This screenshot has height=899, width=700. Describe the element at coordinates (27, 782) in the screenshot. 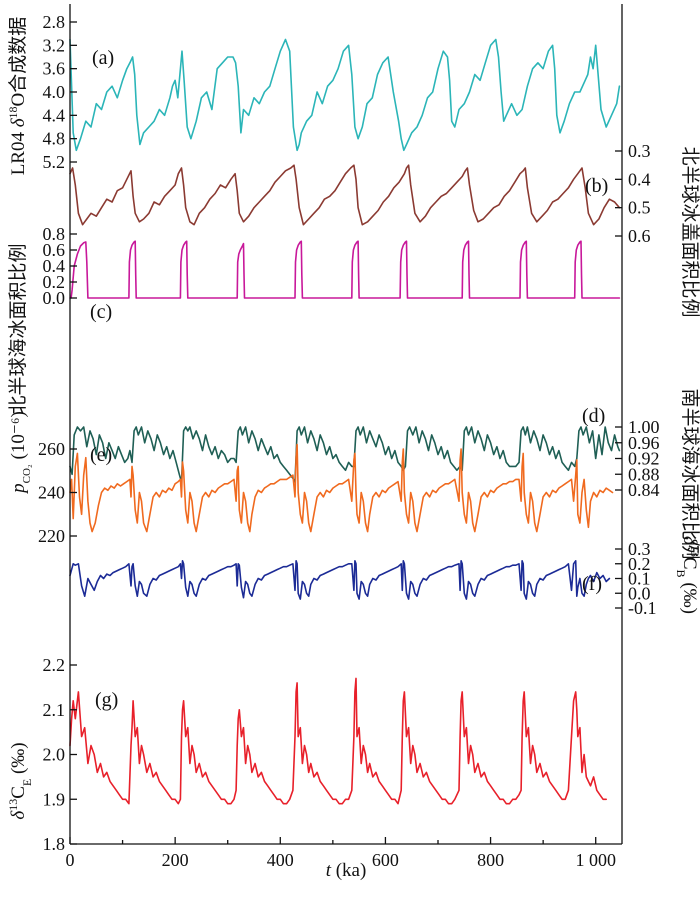

I see `y-title-sub: E` at that location.